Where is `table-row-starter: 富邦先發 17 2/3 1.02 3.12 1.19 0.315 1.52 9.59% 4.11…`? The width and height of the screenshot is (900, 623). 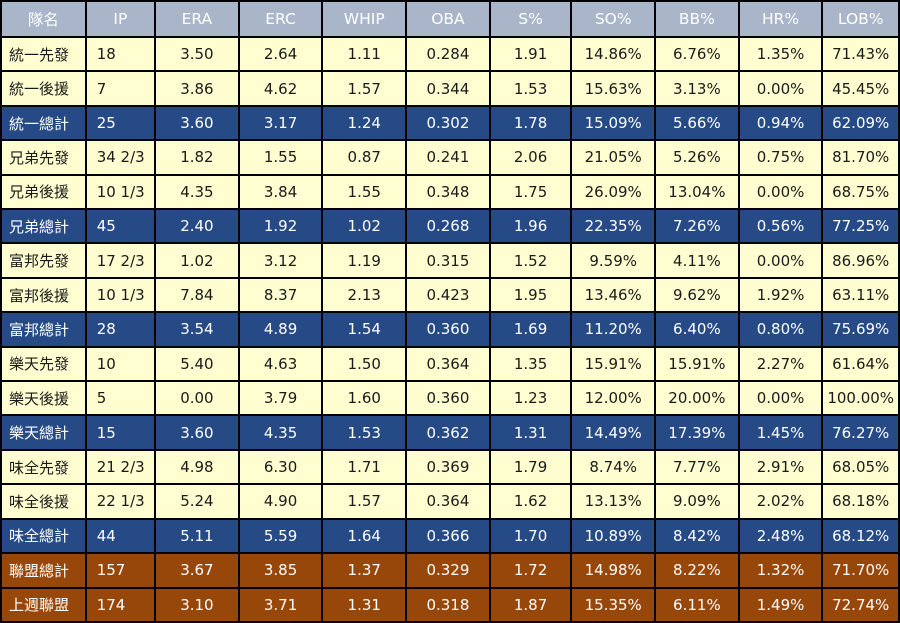
table-row-starter: 富邦先發 17 2/3 1.02 3.12 1.19 0.315 1.52 9.59% 4.11… is located at coordinates (450, 260).